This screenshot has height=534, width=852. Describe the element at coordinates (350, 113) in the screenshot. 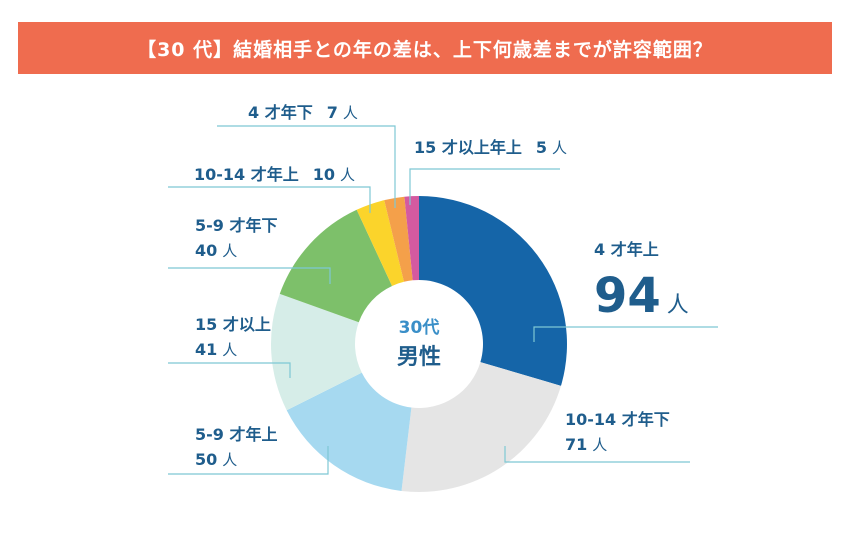

I see `slice-unit-6: 人` at that location.